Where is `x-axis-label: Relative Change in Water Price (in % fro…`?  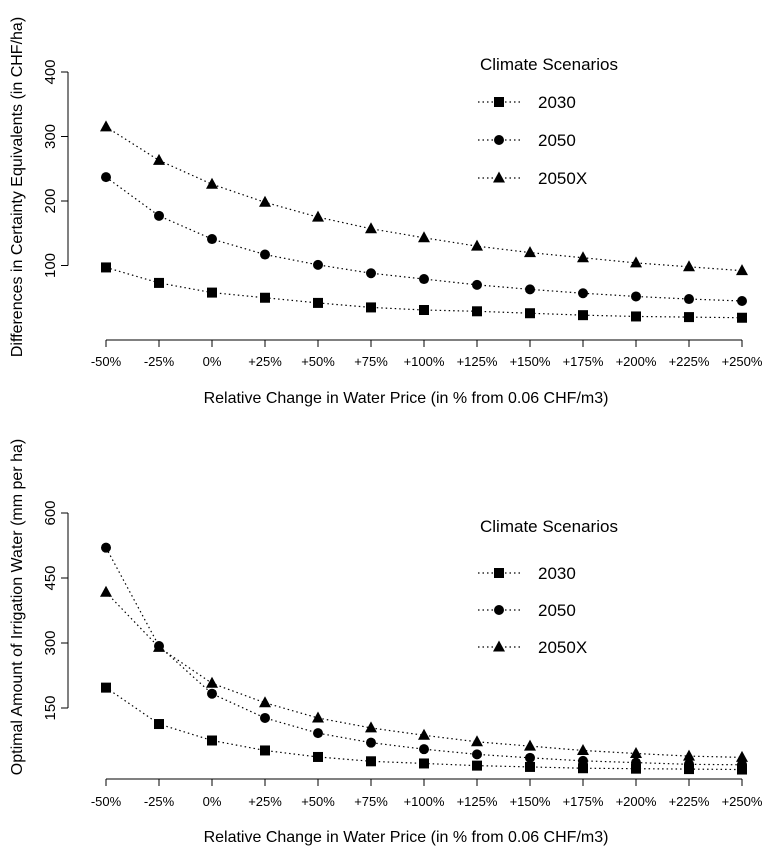
x-axis-label: Relative Change in Water Price (in % fro… is located at coordinates (406, 398).